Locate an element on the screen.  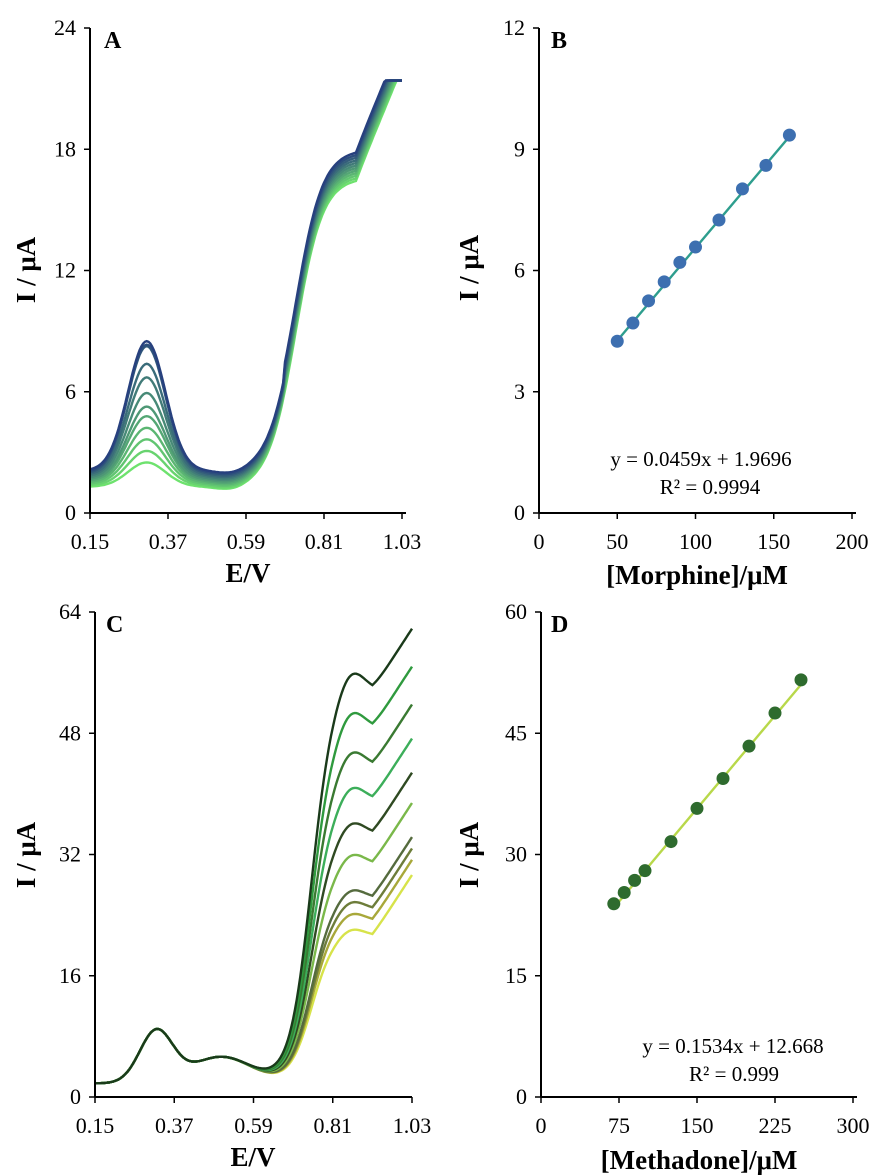
panel-a-label: A is located at coordinates (113, 41).